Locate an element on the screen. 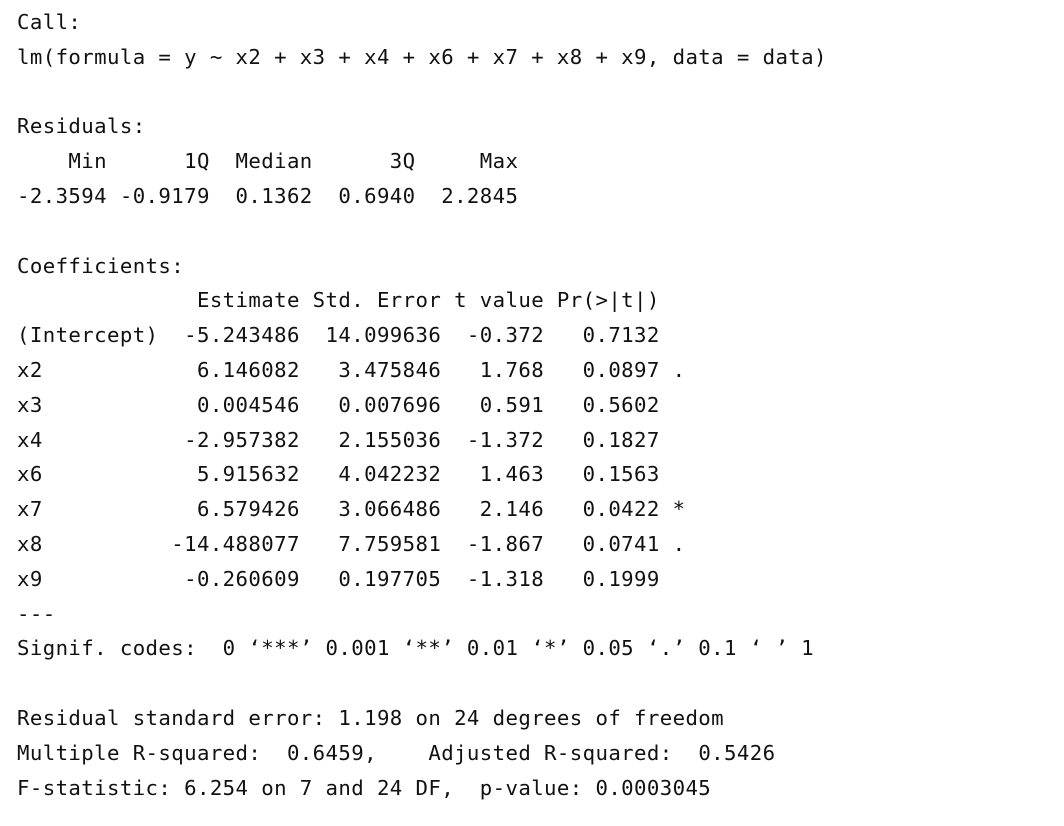 This screenshot has width=1064, height=826. coefficient-row-x2: x2 6.146082 3.475846 1.768 0.0897 . is located at coordinates (351, 369).